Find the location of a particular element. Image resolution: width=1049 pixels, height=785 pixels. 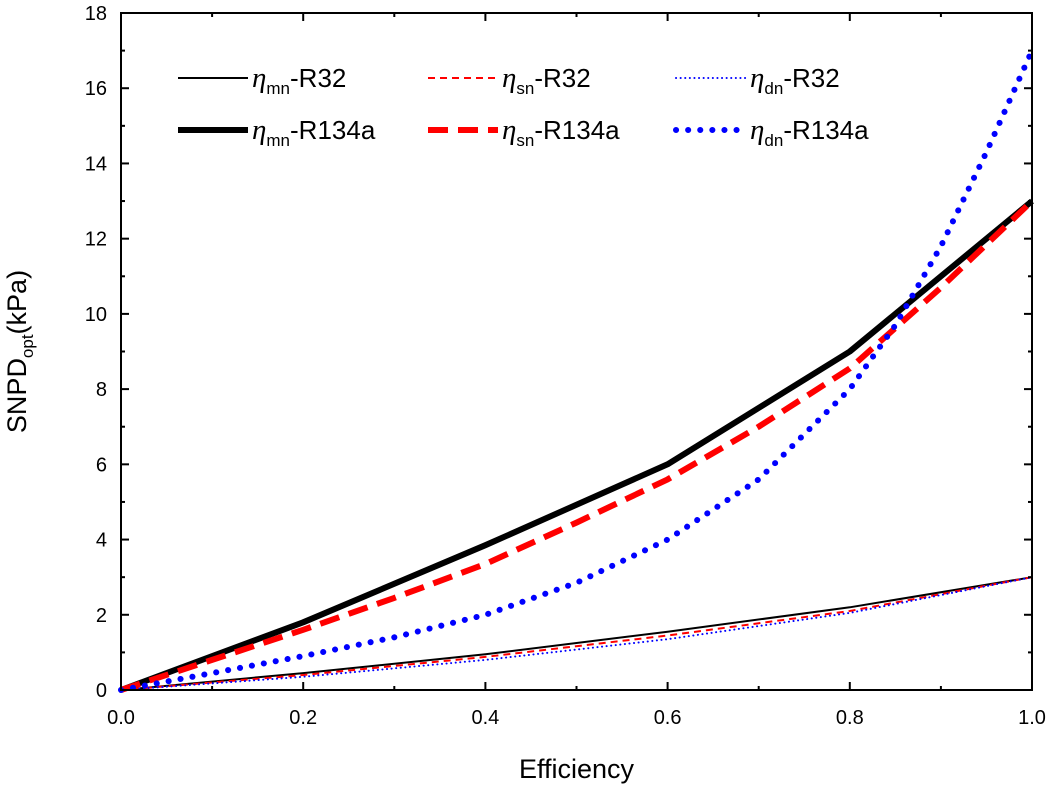

x-tick-label: 0.2 is located at coordinates (303, 718).